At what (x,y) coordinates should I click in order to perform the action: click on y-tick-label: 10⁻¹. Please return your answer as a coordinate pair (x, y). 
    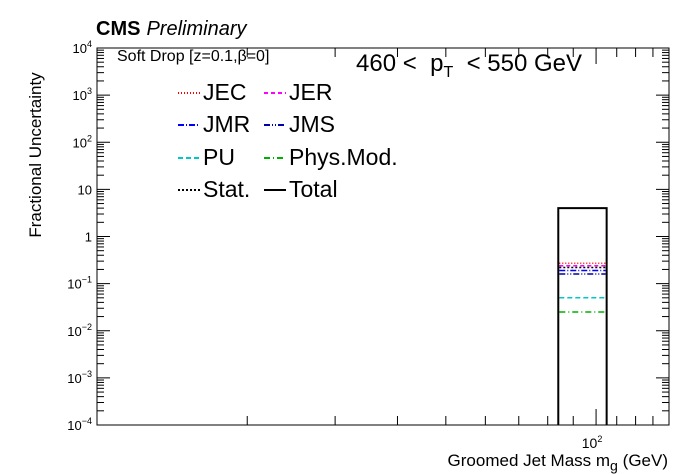
    Looking at the image, I should click on (79, 283).